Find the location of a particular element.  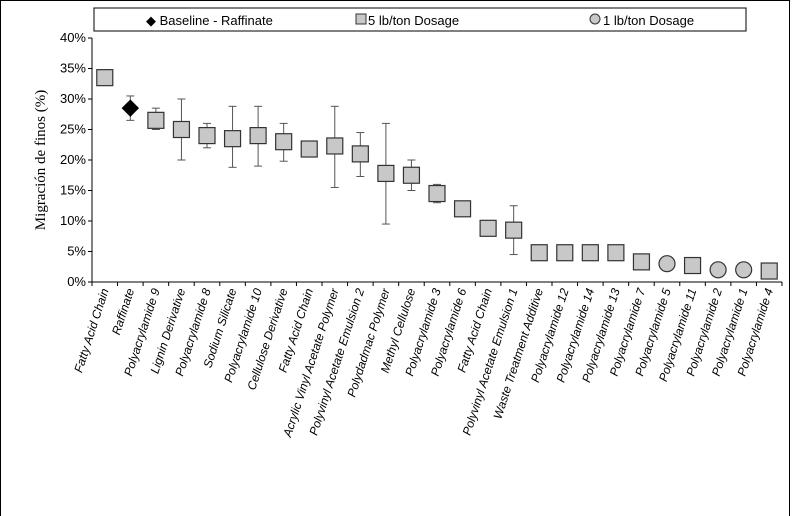

y-axis-title: Migración de finos (%) is located at coordinates (41, 160).